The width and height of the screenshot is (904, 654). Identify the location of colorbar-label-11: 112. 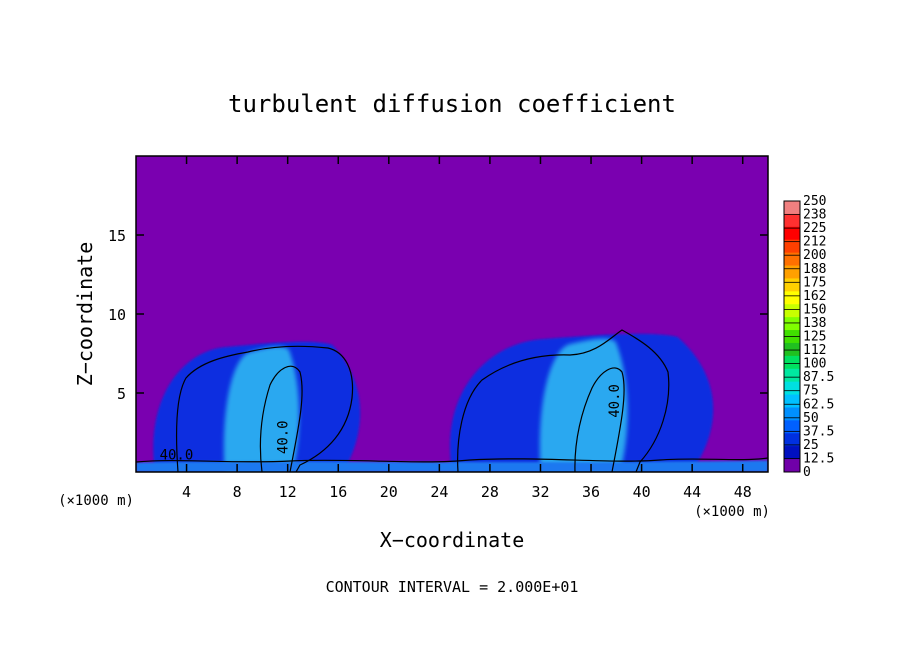
(814, 350).